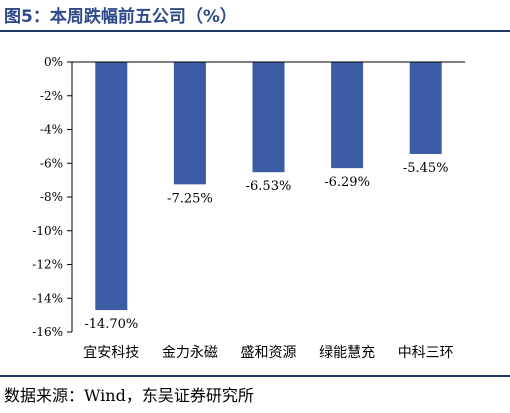  Describe the element at coordinates (255, 31) in the screenshot. I see `title-divider` at that location.